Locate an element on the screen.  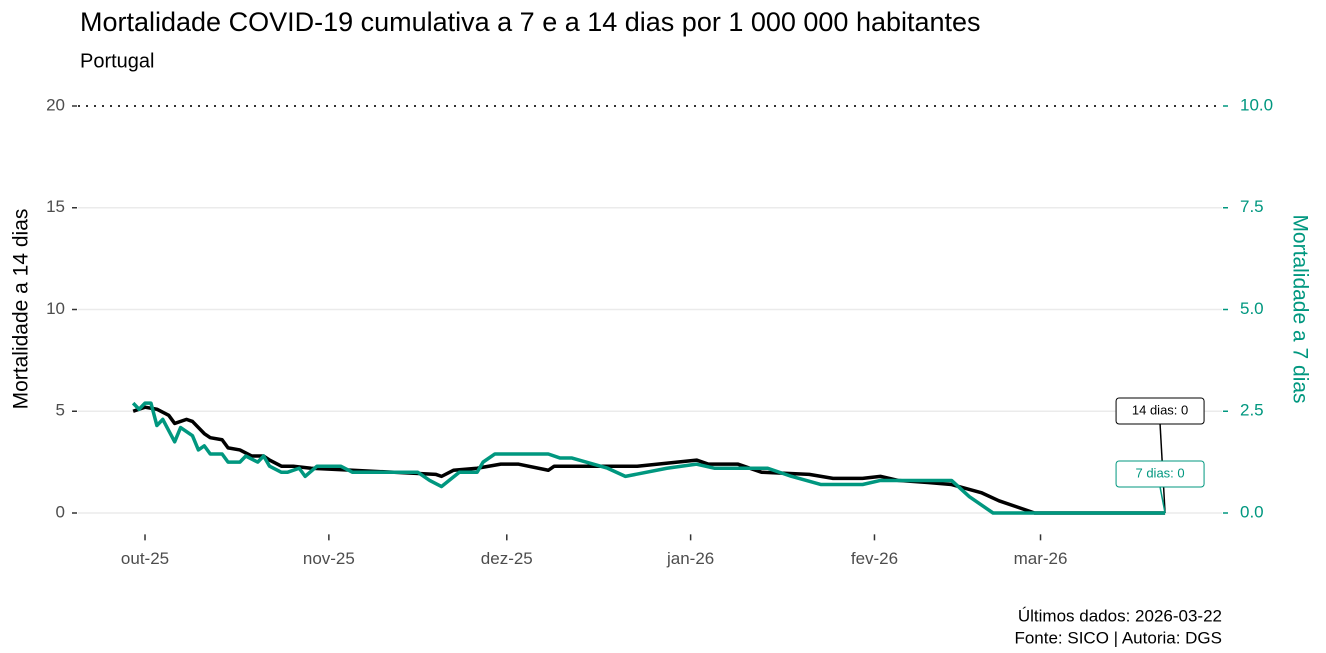
end-label: 7 dias: 0 is located at coordinates (1159, 472).